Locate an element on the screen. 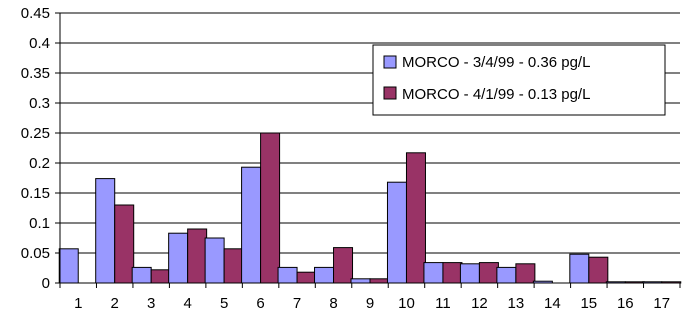  x-tick-label: 17 is located at coordinates (661, 303).